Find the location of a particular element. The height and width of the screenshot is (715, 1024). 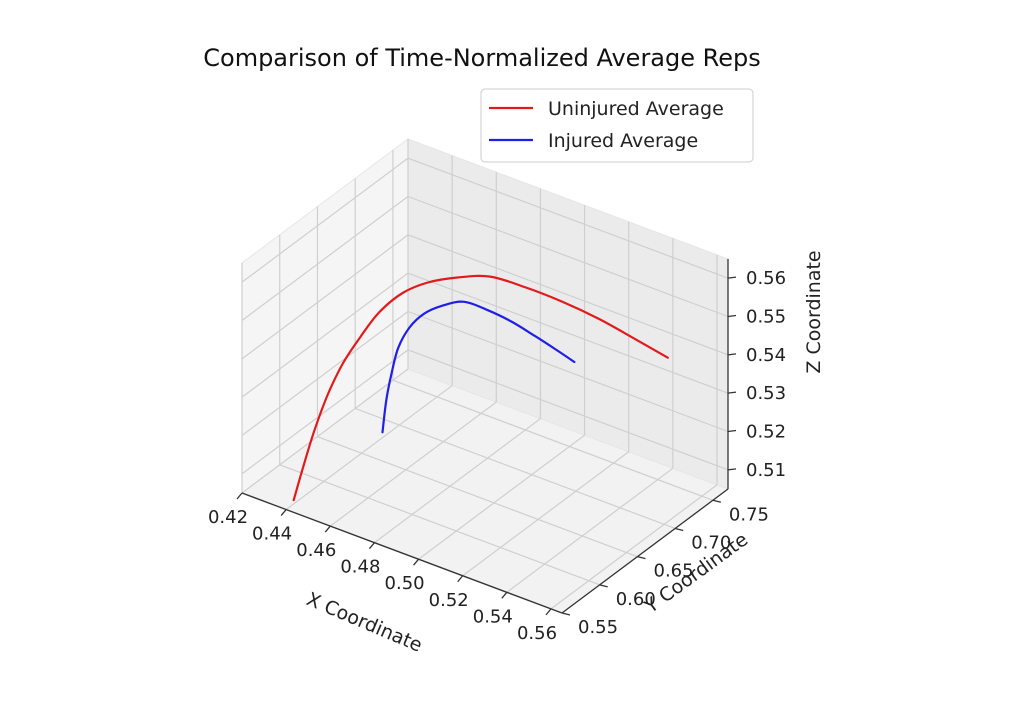

z-tick-label: 0.51 is located at coordinates (766, 470).